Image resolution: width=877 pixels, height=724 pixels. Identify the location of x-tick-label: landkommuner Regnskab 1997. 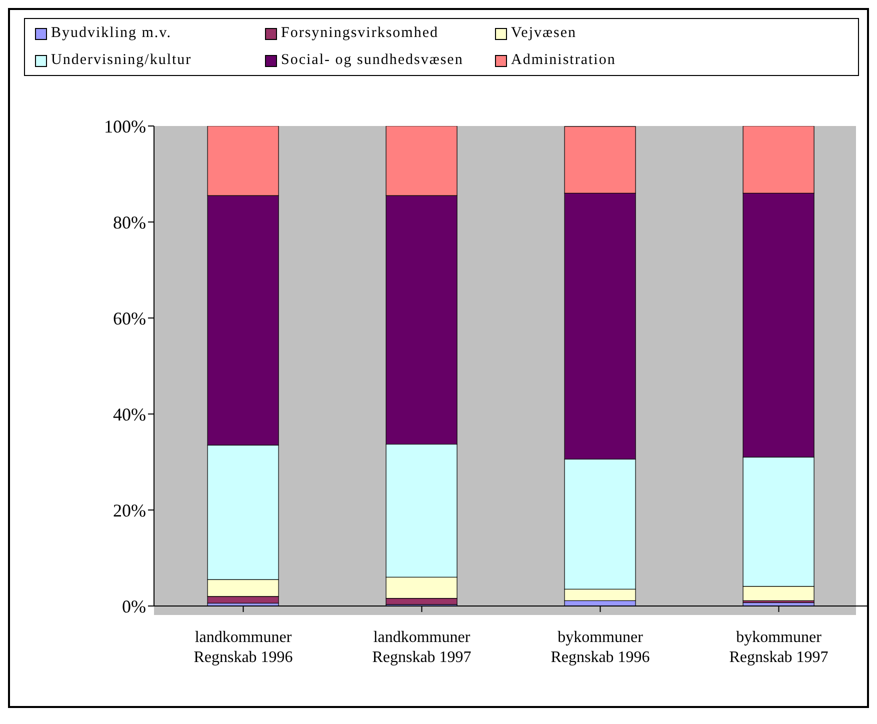
(422, 647).